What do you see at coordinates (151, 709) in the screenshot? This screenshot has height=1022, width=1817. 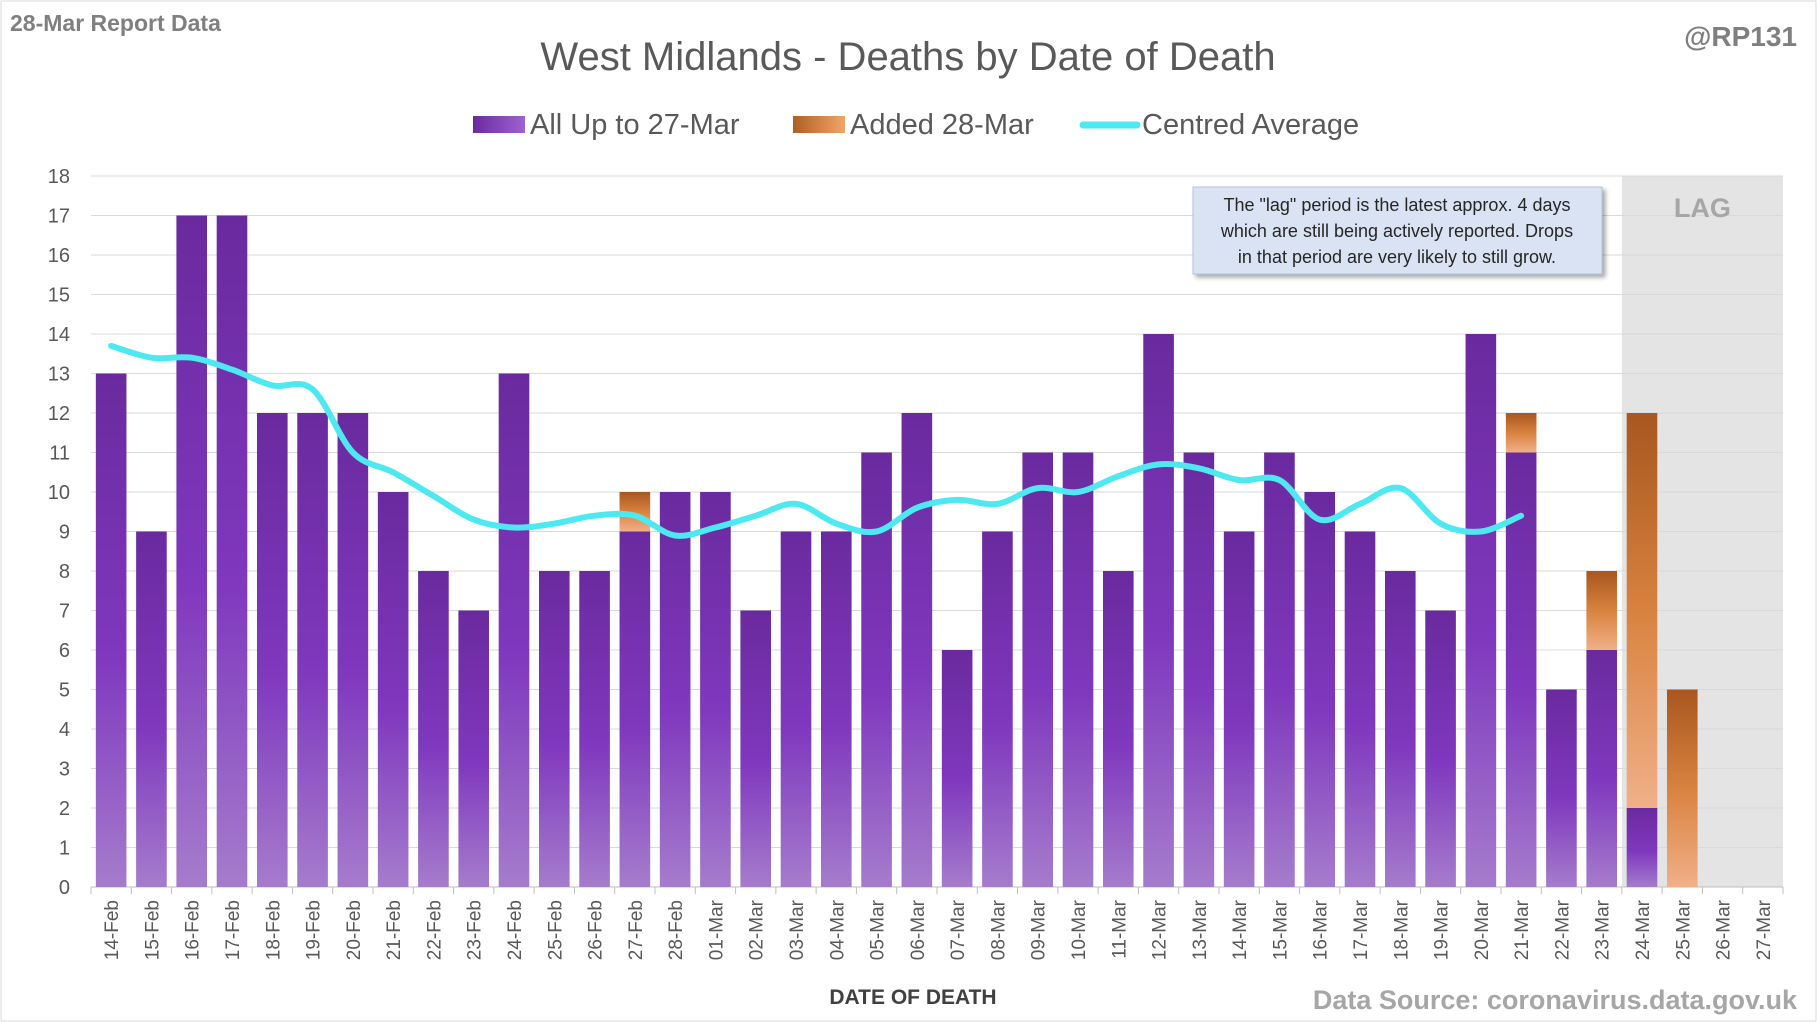 I see `bar-all-15-Feb` at bounding box center [151, 709].